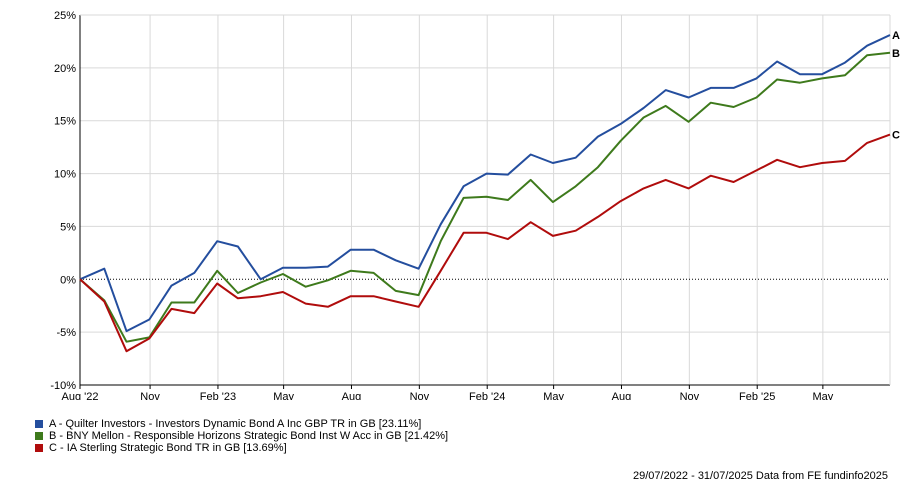 This screenshot has height=484, width=900. Describe the element at coordinates (487, 395) in the screenshot. I see `x-tick-label: Feb '24` at that location.